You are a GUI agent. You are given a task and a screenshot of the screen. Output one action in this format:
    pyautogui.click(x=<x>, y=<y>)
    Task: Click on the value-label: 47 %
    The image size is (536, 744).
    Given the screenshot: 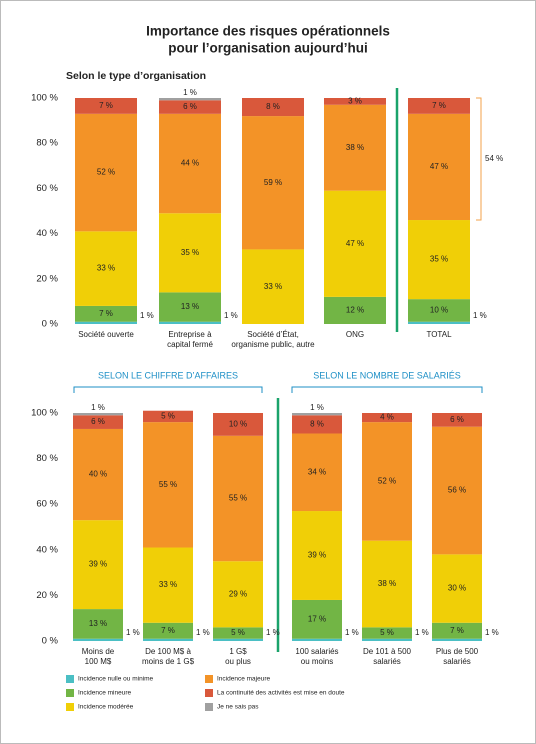 What is the action you would take?
    pyautogui.click(x=355, y=243)
    